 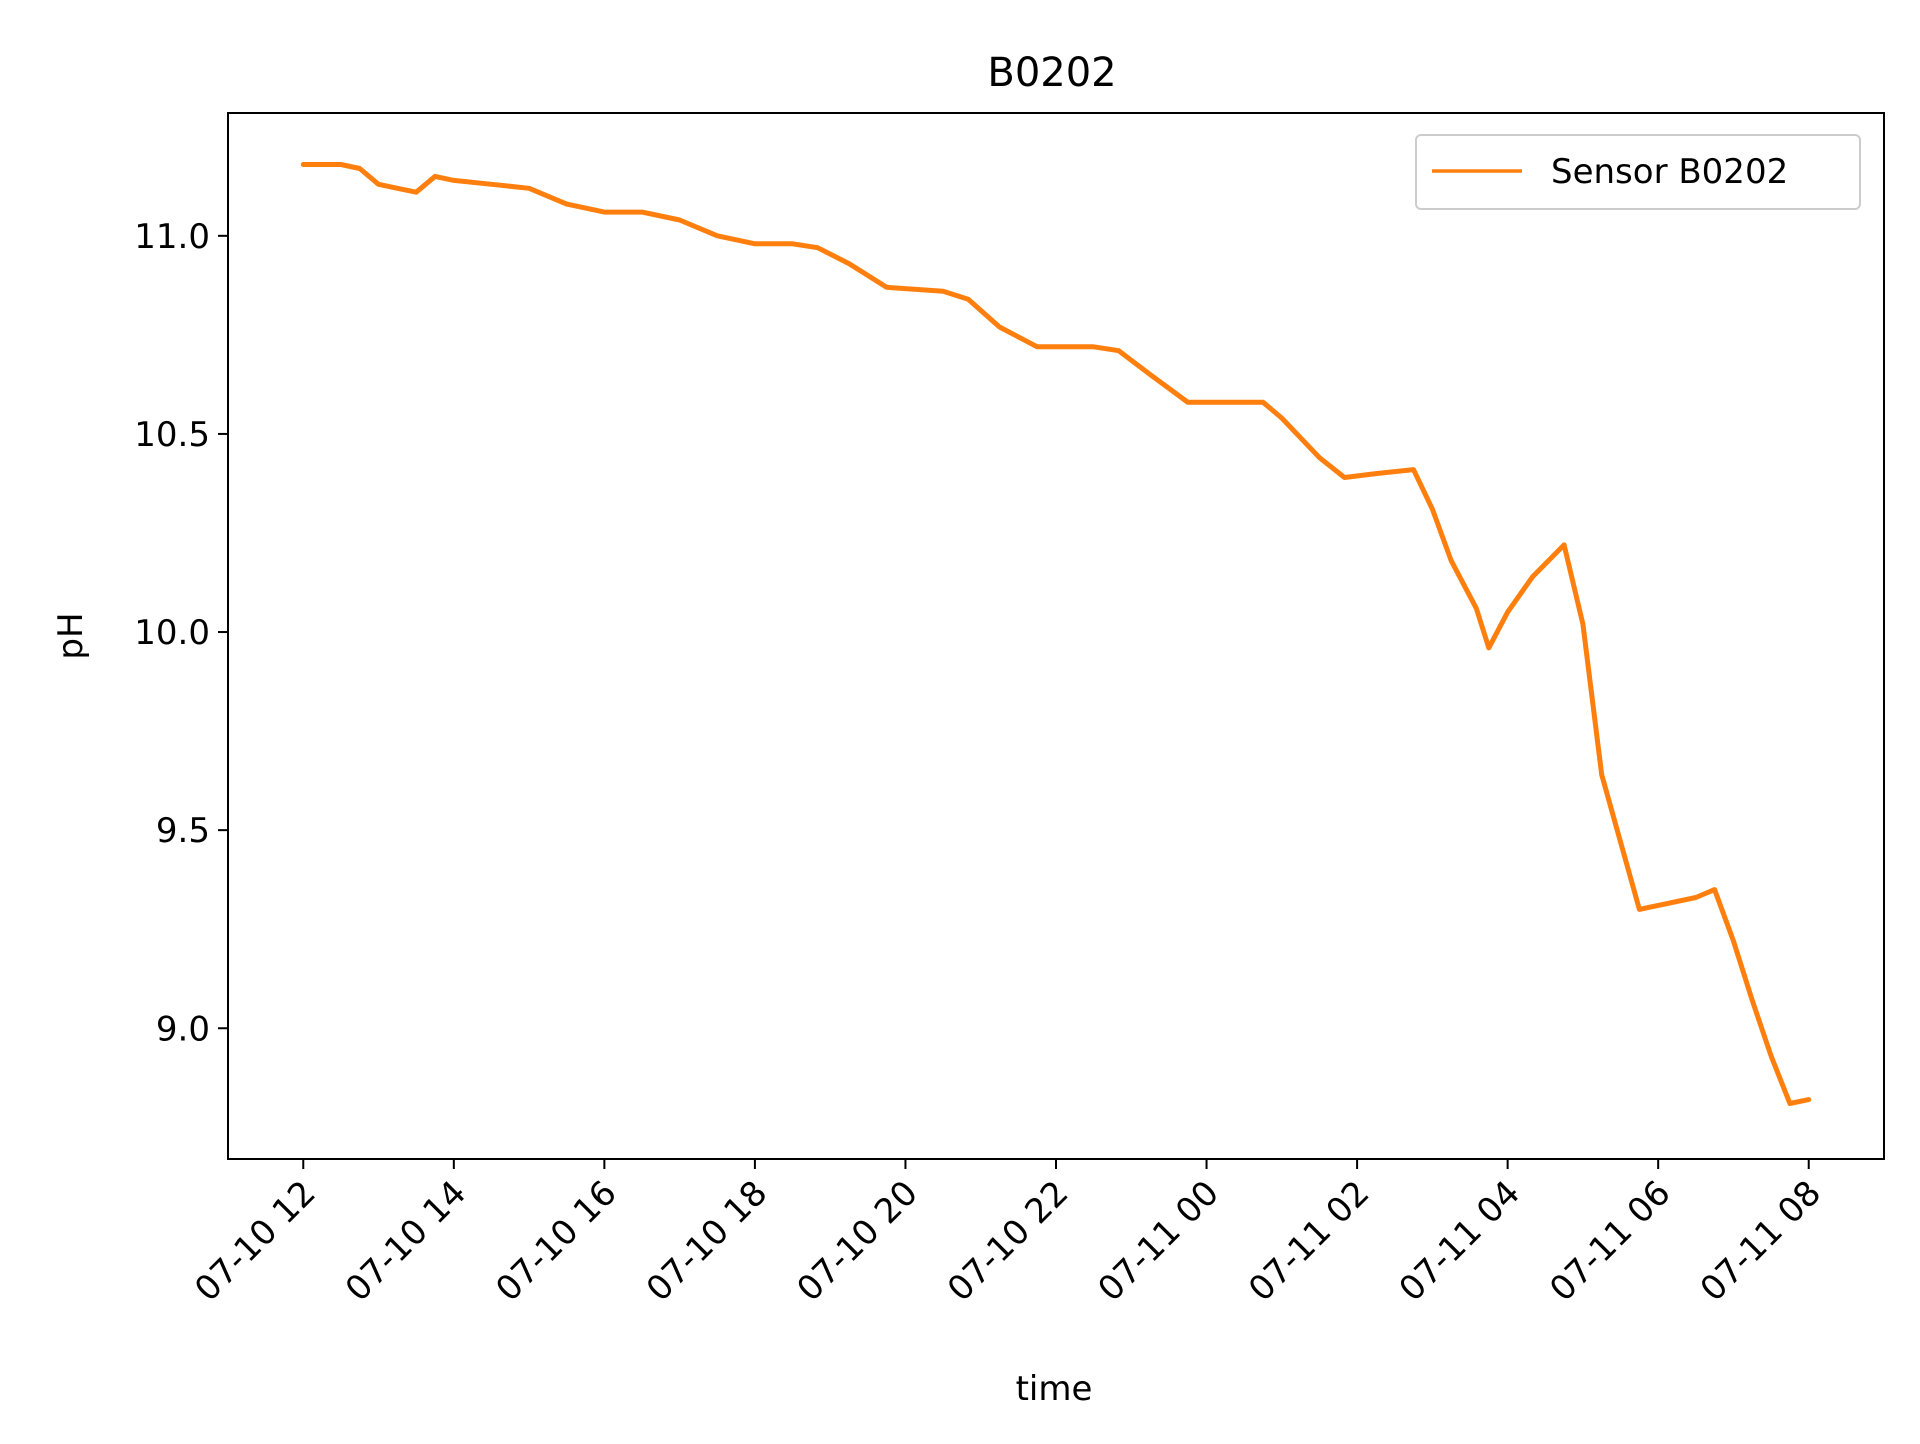 I want to click on y-tick-label: 9.5, so click(x=183, y=831).